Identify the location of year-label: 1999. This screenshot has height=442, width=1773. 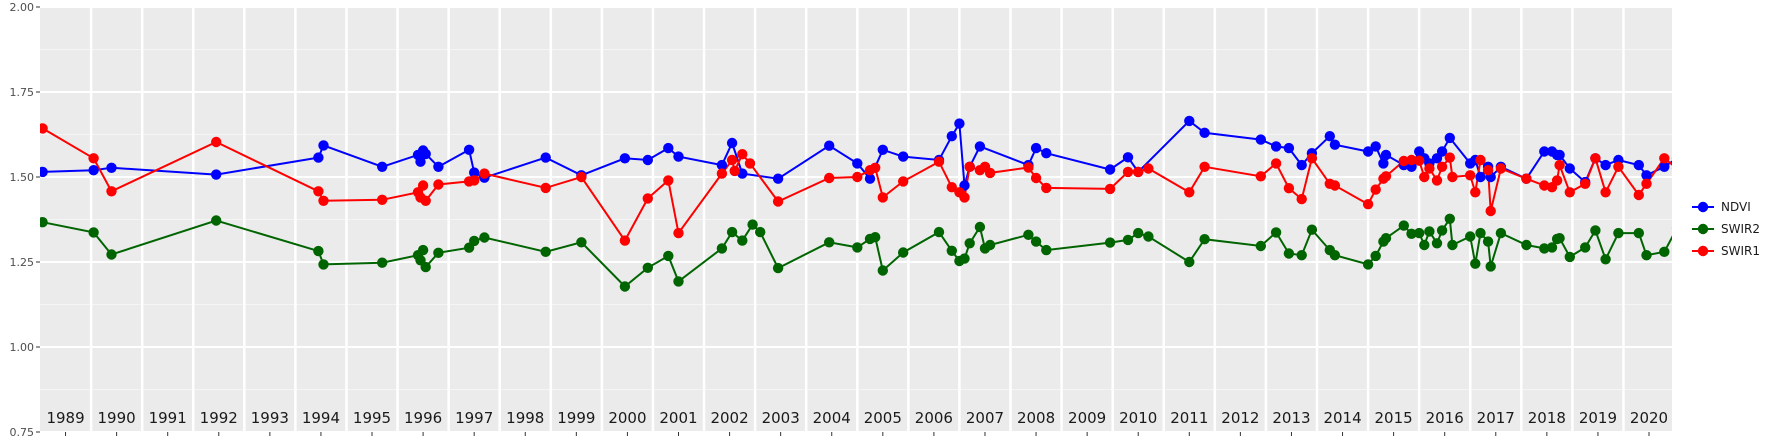
(576, 418).